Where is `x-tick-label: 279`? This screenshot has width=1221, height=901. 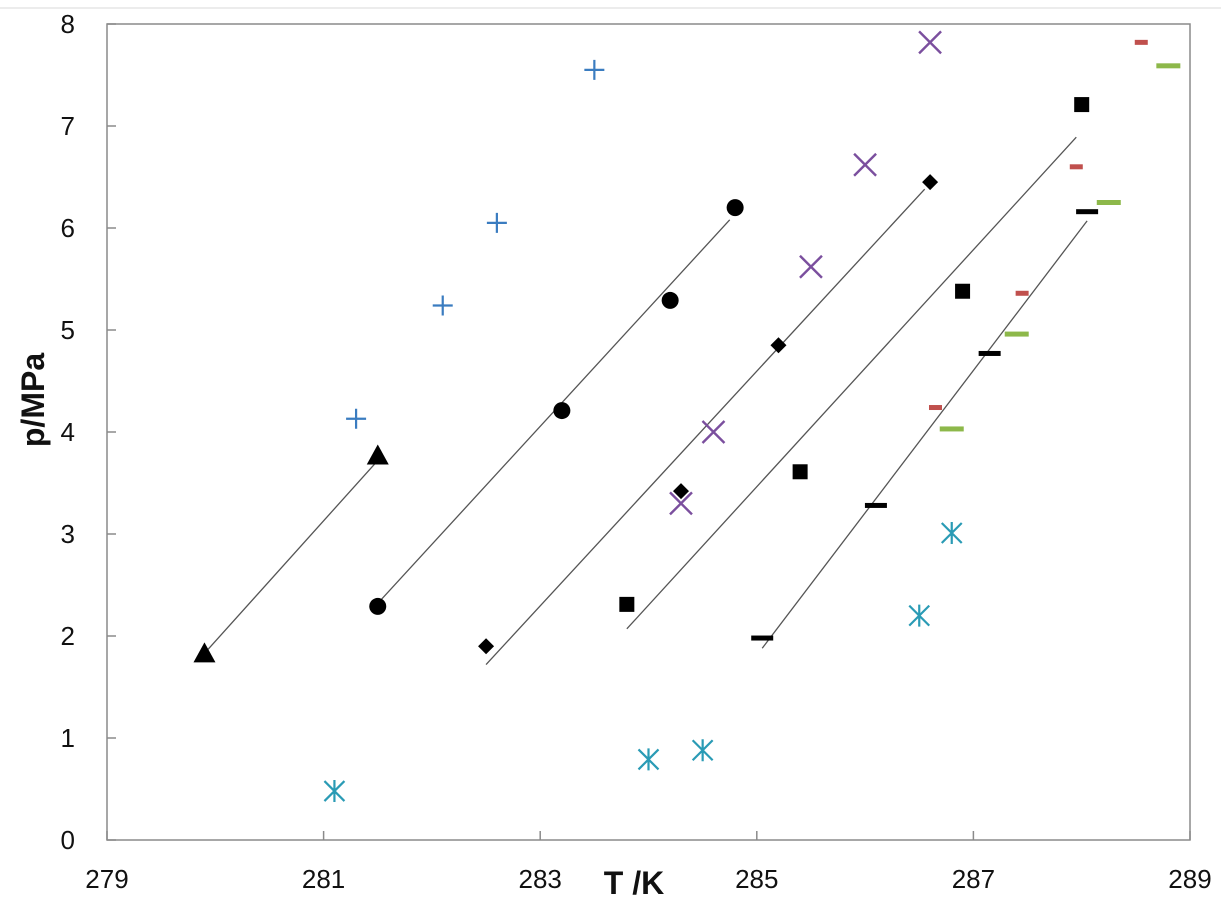
x-tick-label: 279 is located at coordinates (106, 879).